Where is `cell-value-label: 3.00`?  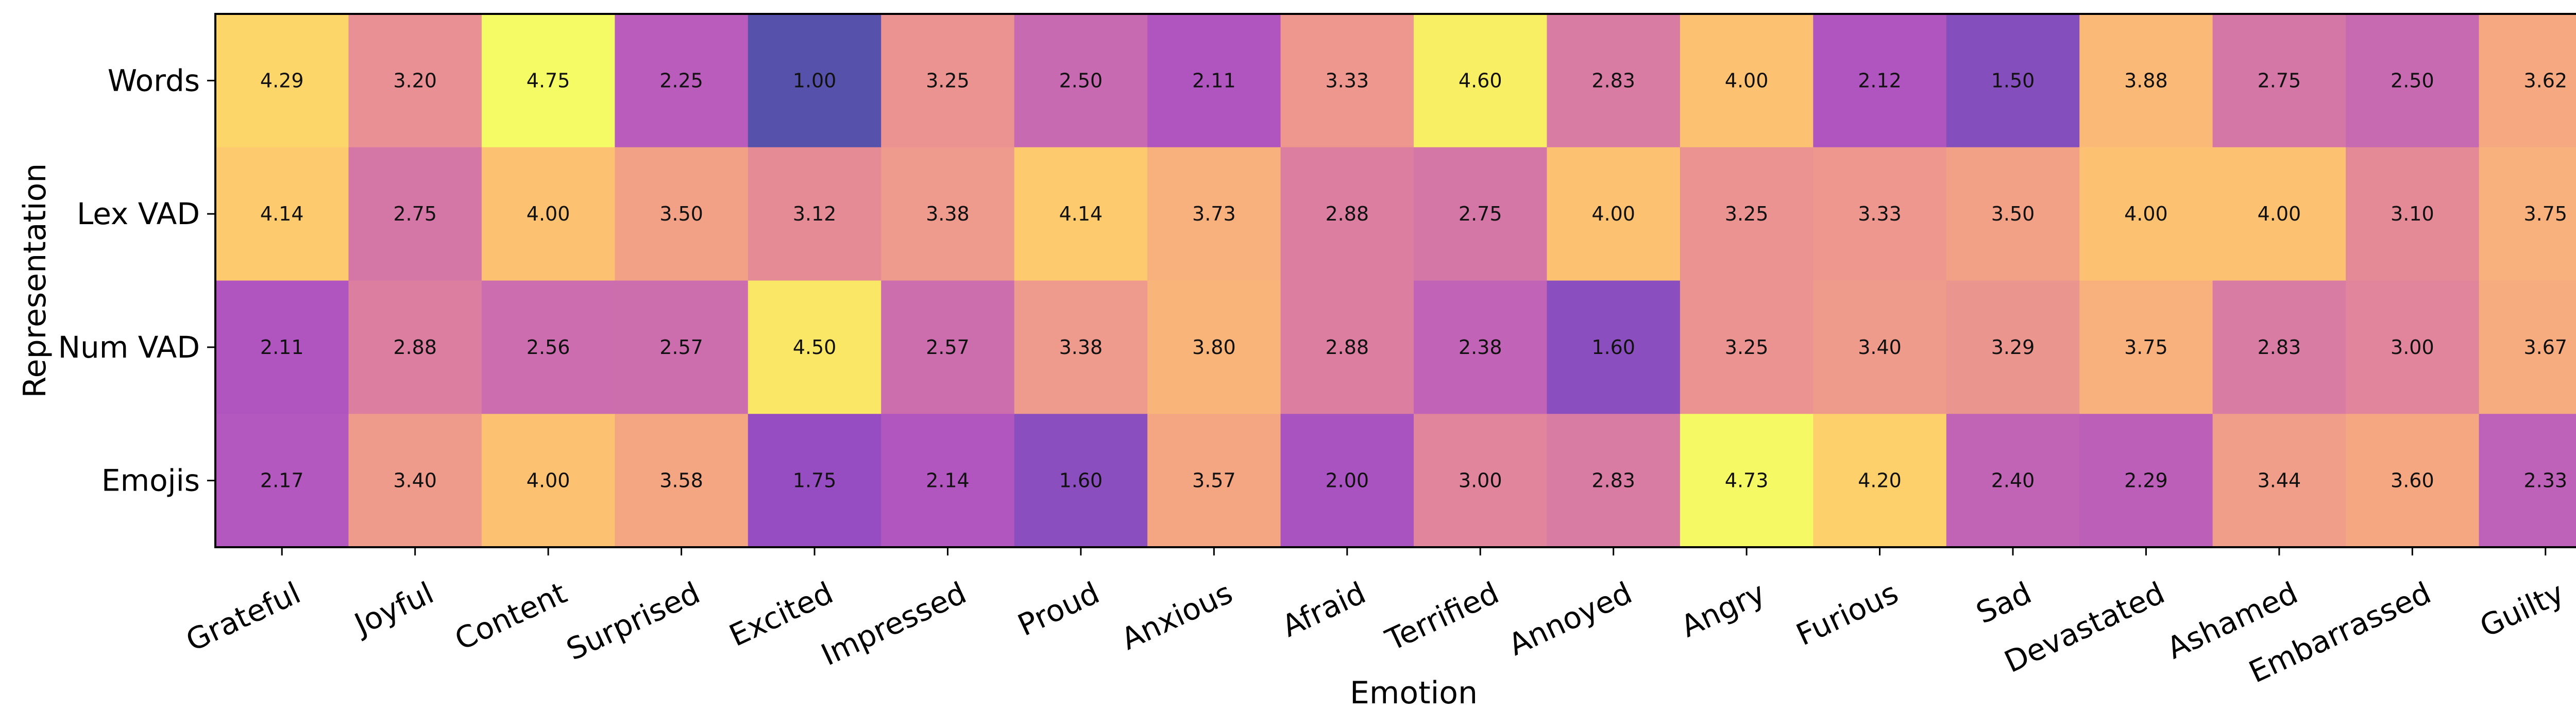 cell-value-label: 3.00 is located at coordinates (2412, 347).